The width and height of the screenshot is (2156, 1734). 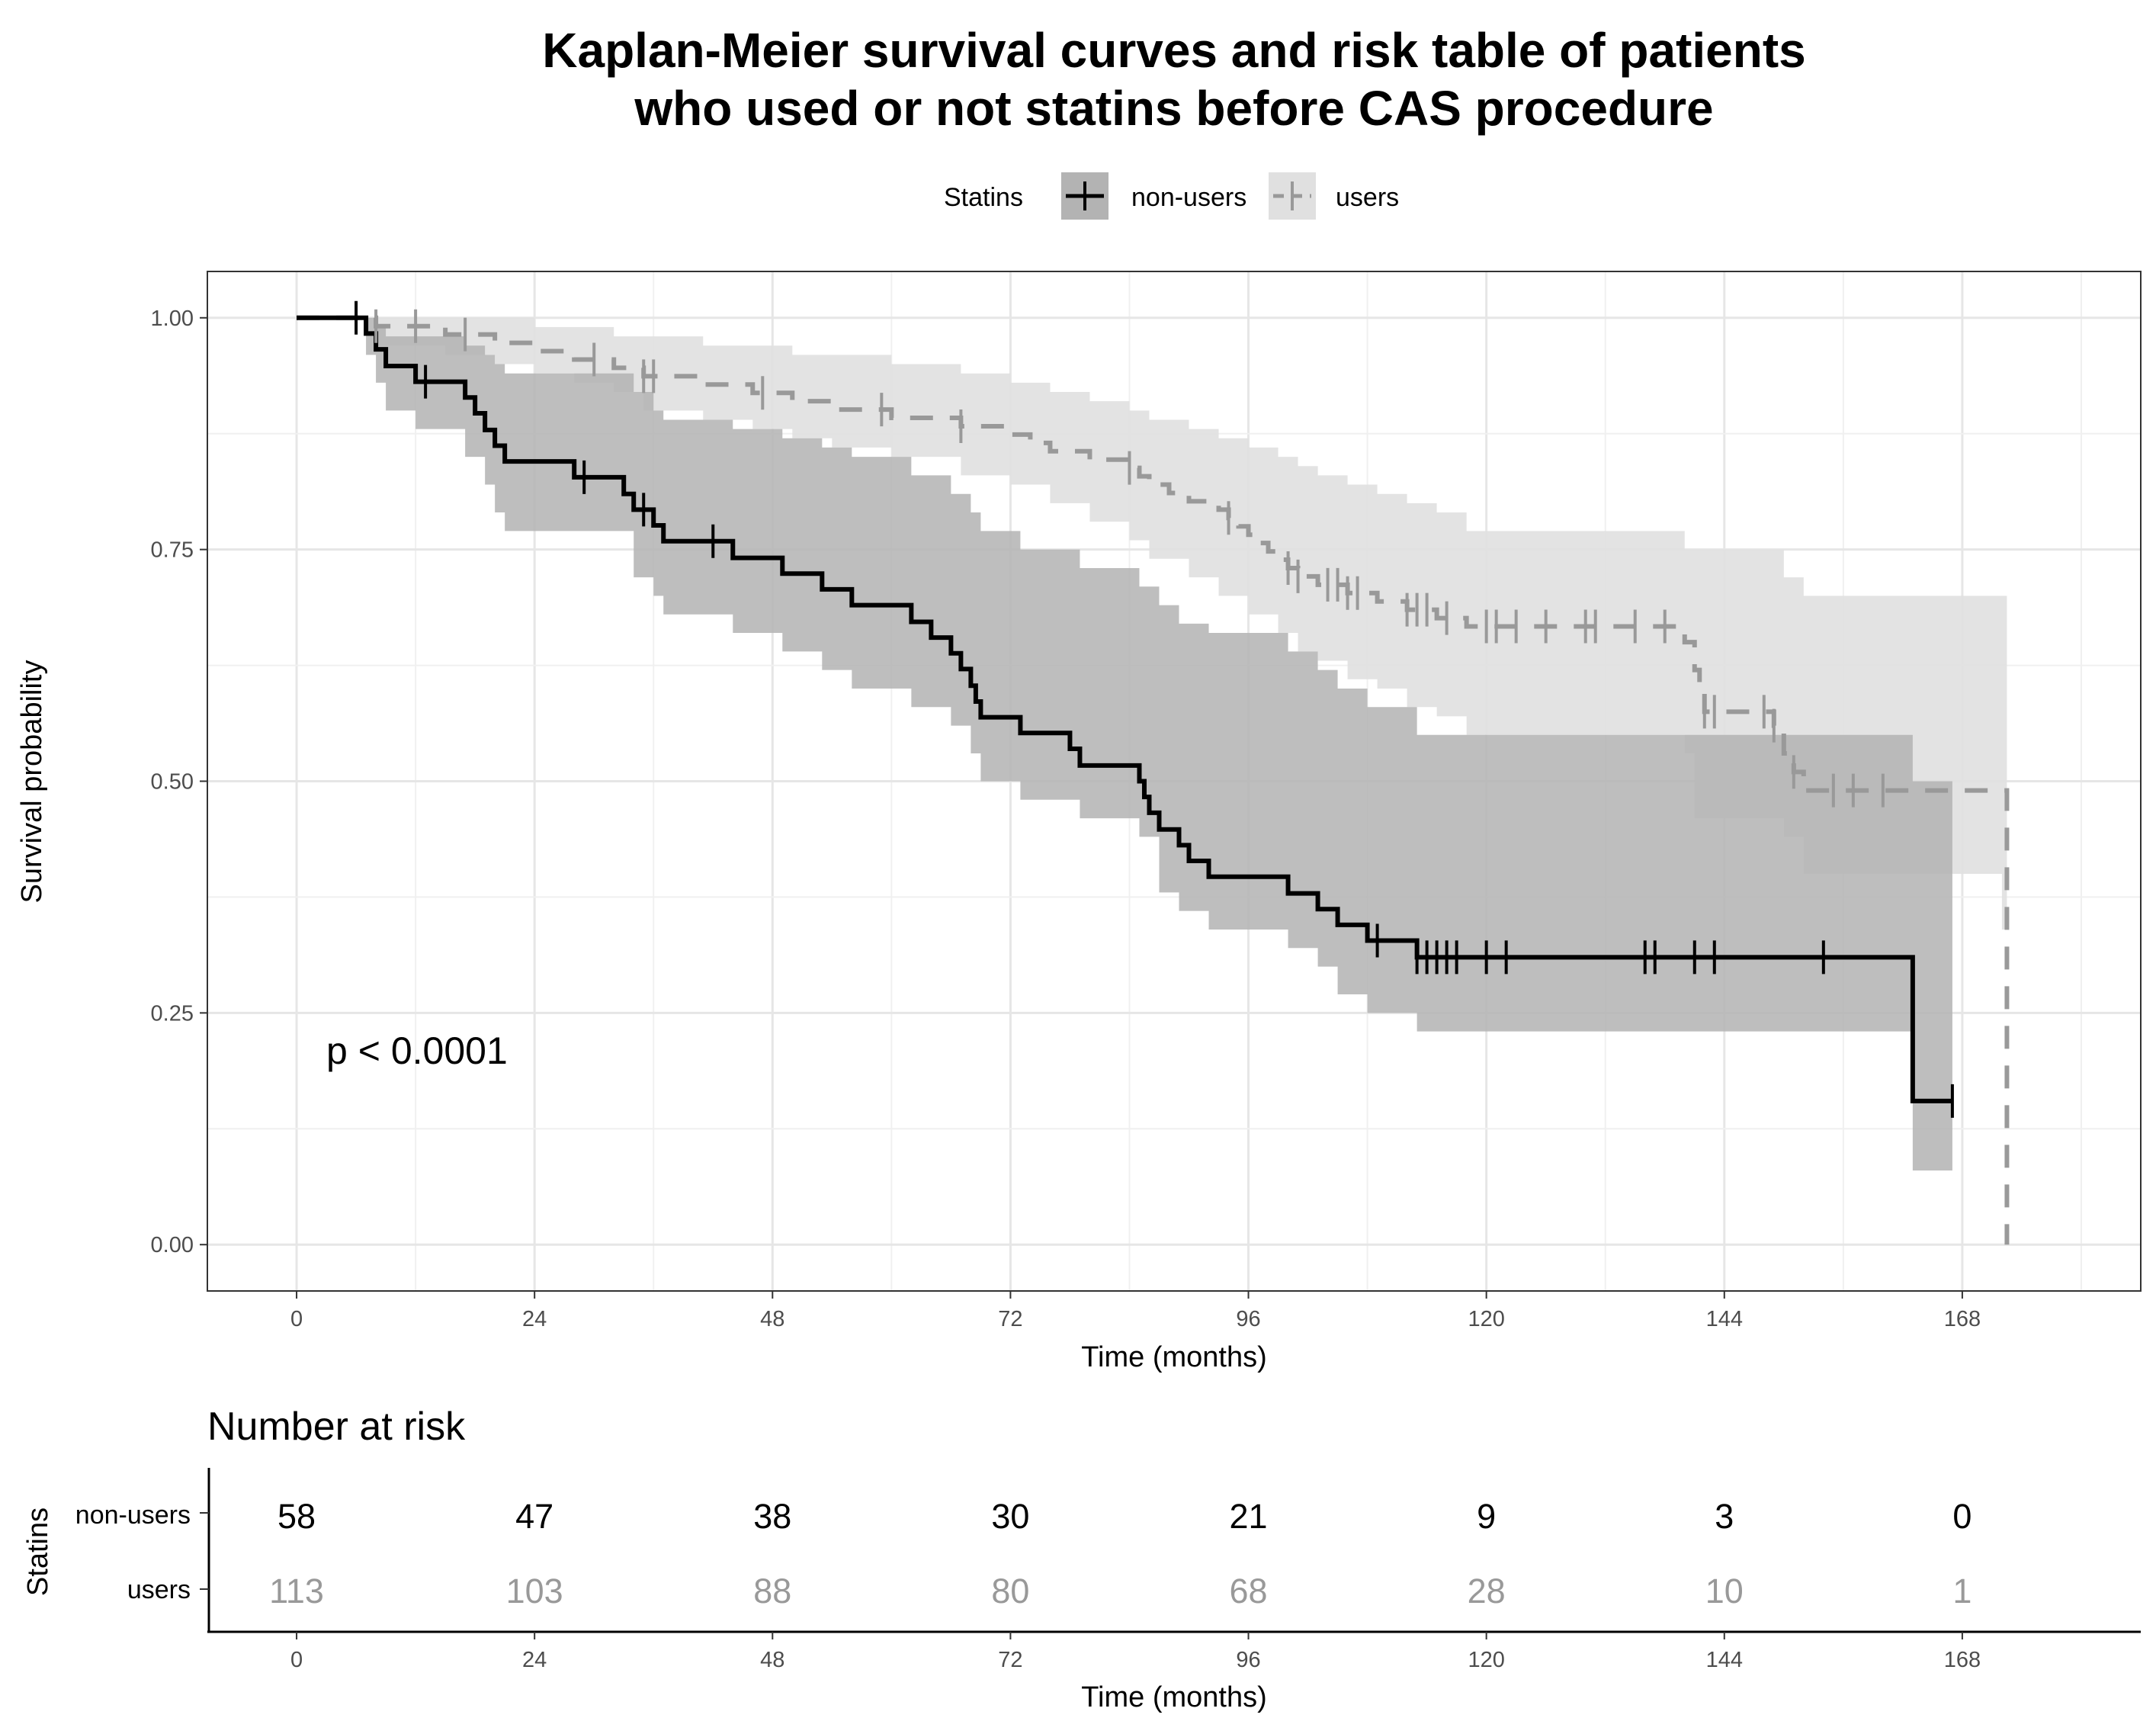 I want to click on legend-label-non-users: non-users, so click(x=1188, y=197).